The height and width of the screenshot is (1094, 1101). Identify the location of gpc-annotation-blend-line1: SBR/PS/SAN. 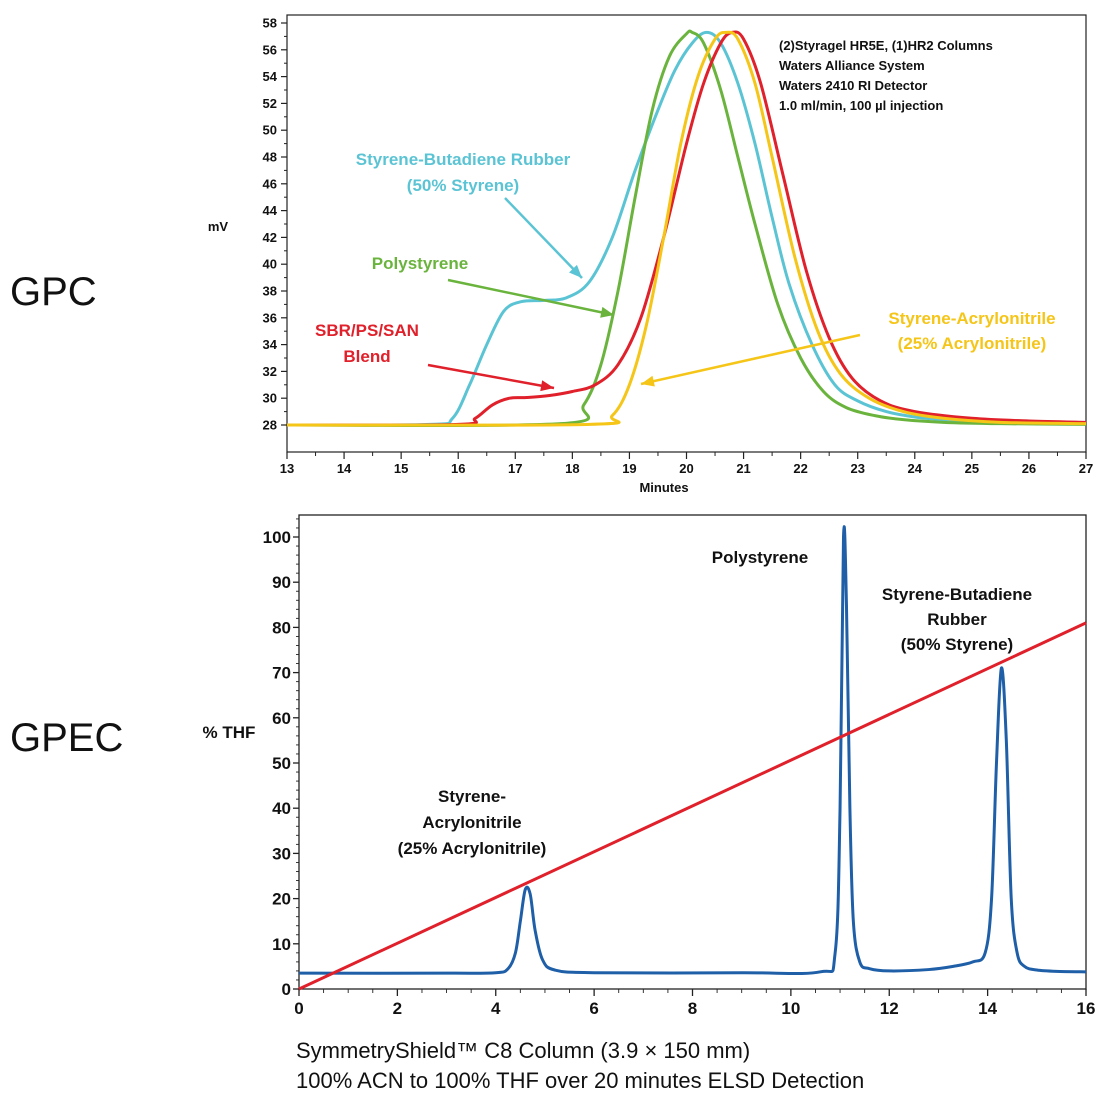
(367, 330).